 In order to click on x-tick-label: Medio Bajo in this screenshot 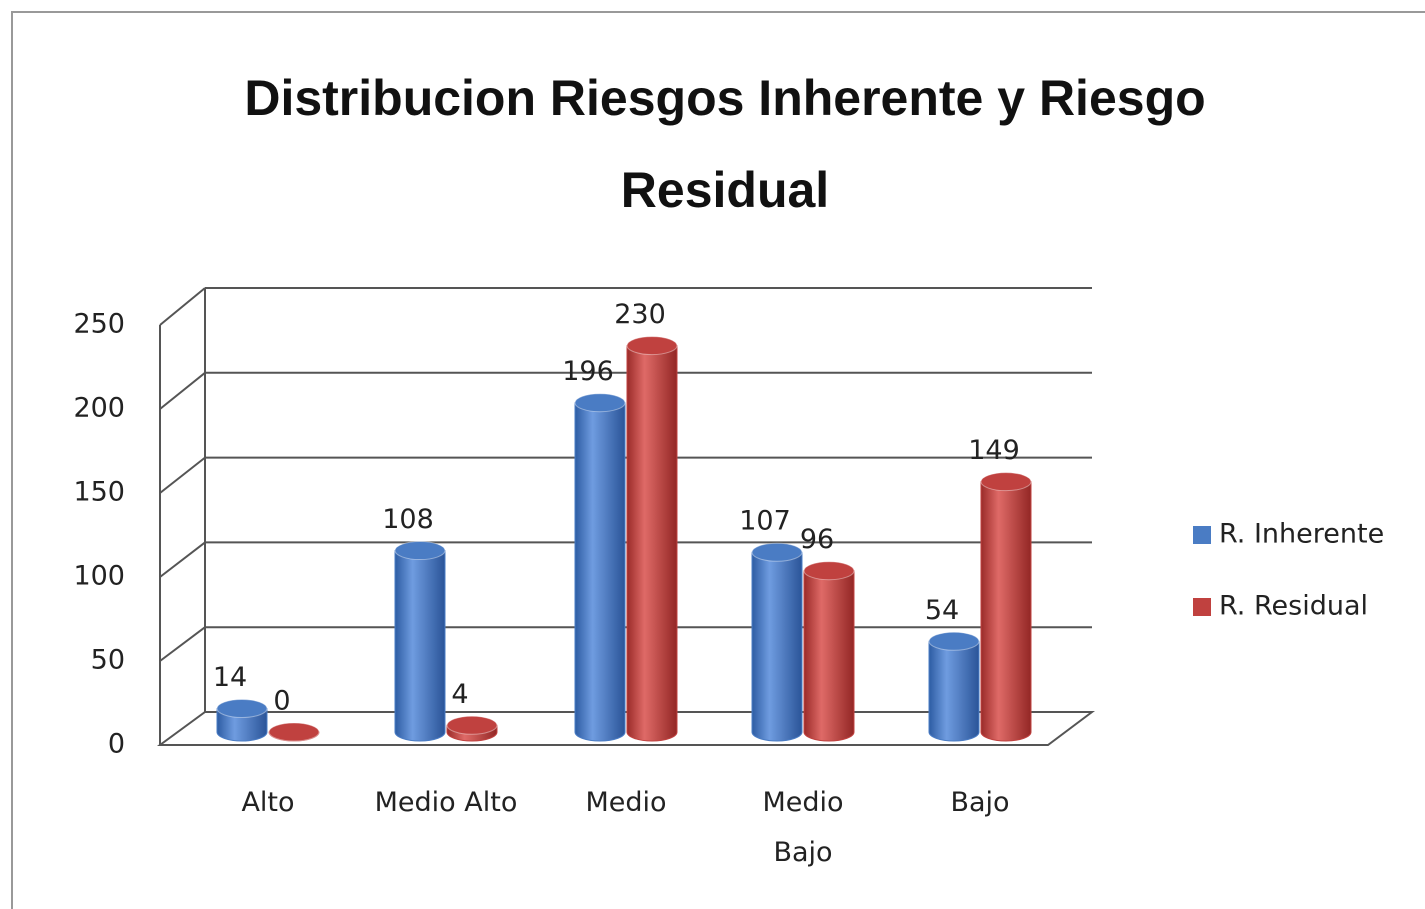, I will do `click(803, 827)`.